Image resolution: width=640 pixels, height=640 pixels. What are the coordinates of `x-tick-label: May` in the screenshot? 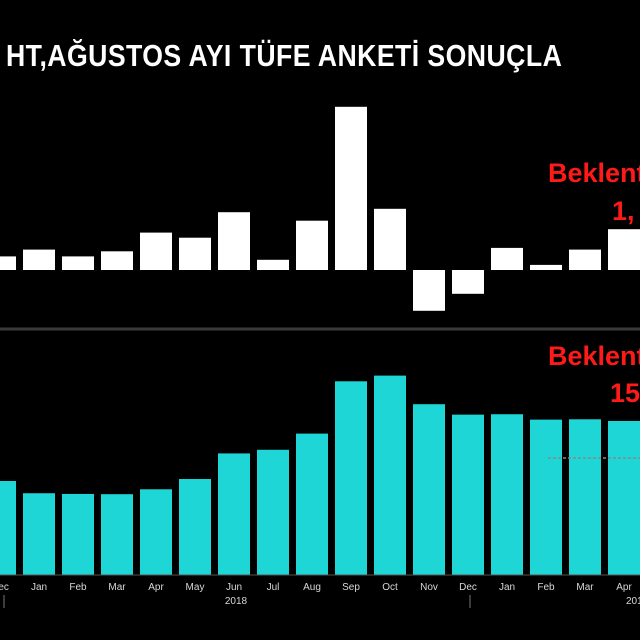 It's located at (195, 587).